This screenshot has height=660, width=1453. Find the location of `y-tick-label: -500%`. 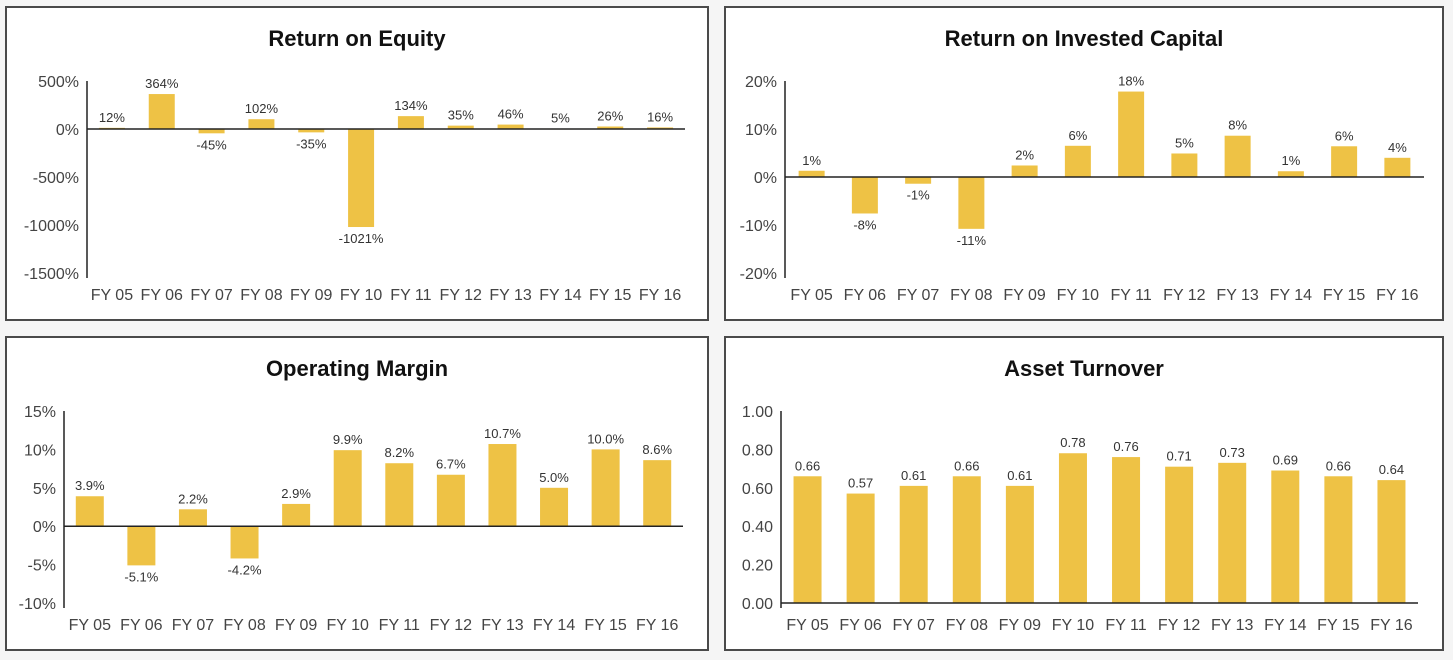

y-tick-label: -500% is located at coordinates (56, 178).